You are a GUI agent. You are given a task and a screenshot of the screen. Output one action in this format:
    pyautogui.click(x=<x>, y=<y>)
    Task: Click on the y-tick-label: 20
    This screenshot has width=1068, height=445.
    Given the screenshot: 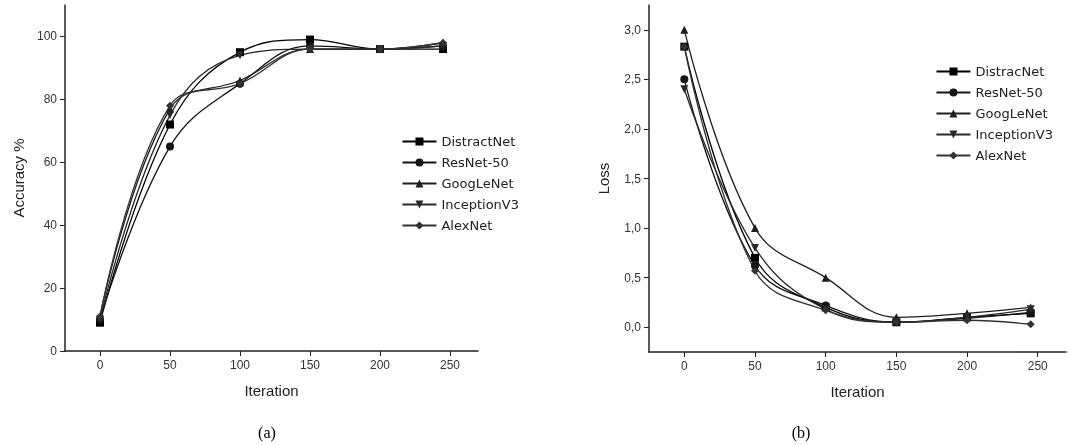 What is the action you would take?
    pyautogui.click(x=50, y=288)
    